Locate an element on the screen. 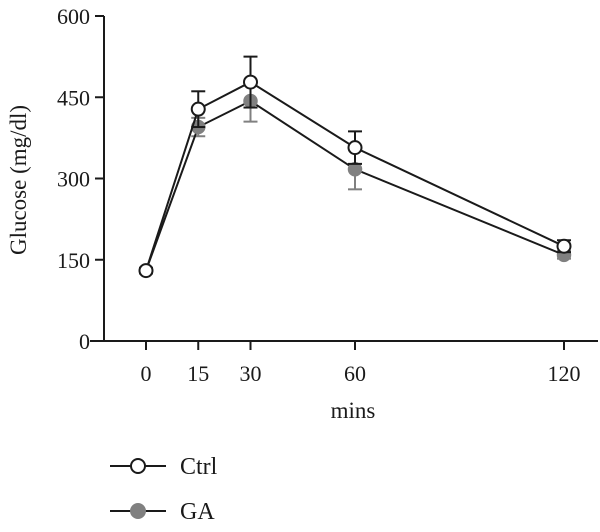 This screenshot has width=600, height=532. y-axis-ticks: 0 150 300 450 600 is located at coordinates (80, 179).